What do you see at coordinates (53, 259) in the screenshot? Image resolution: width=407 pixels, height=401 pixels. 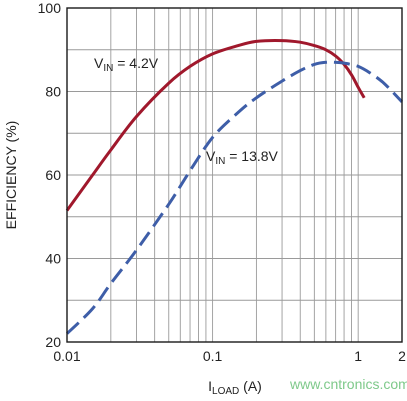 I see `y-tick-label: 40` at bounding box center [53, 259].